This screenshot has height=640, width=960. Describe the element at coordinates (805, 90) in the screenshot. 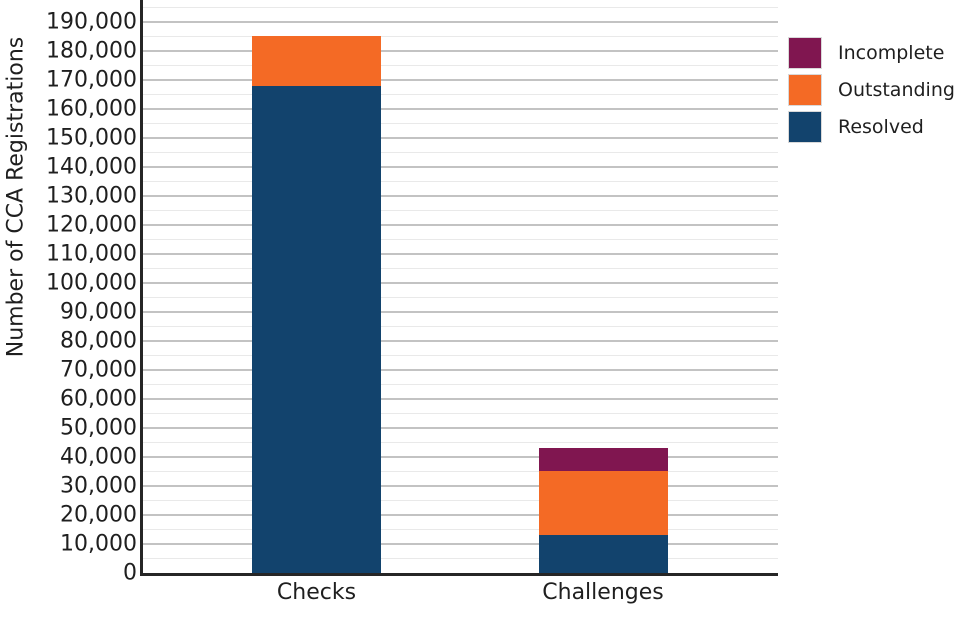

I see `legend-swatch-outstanding` at that location.